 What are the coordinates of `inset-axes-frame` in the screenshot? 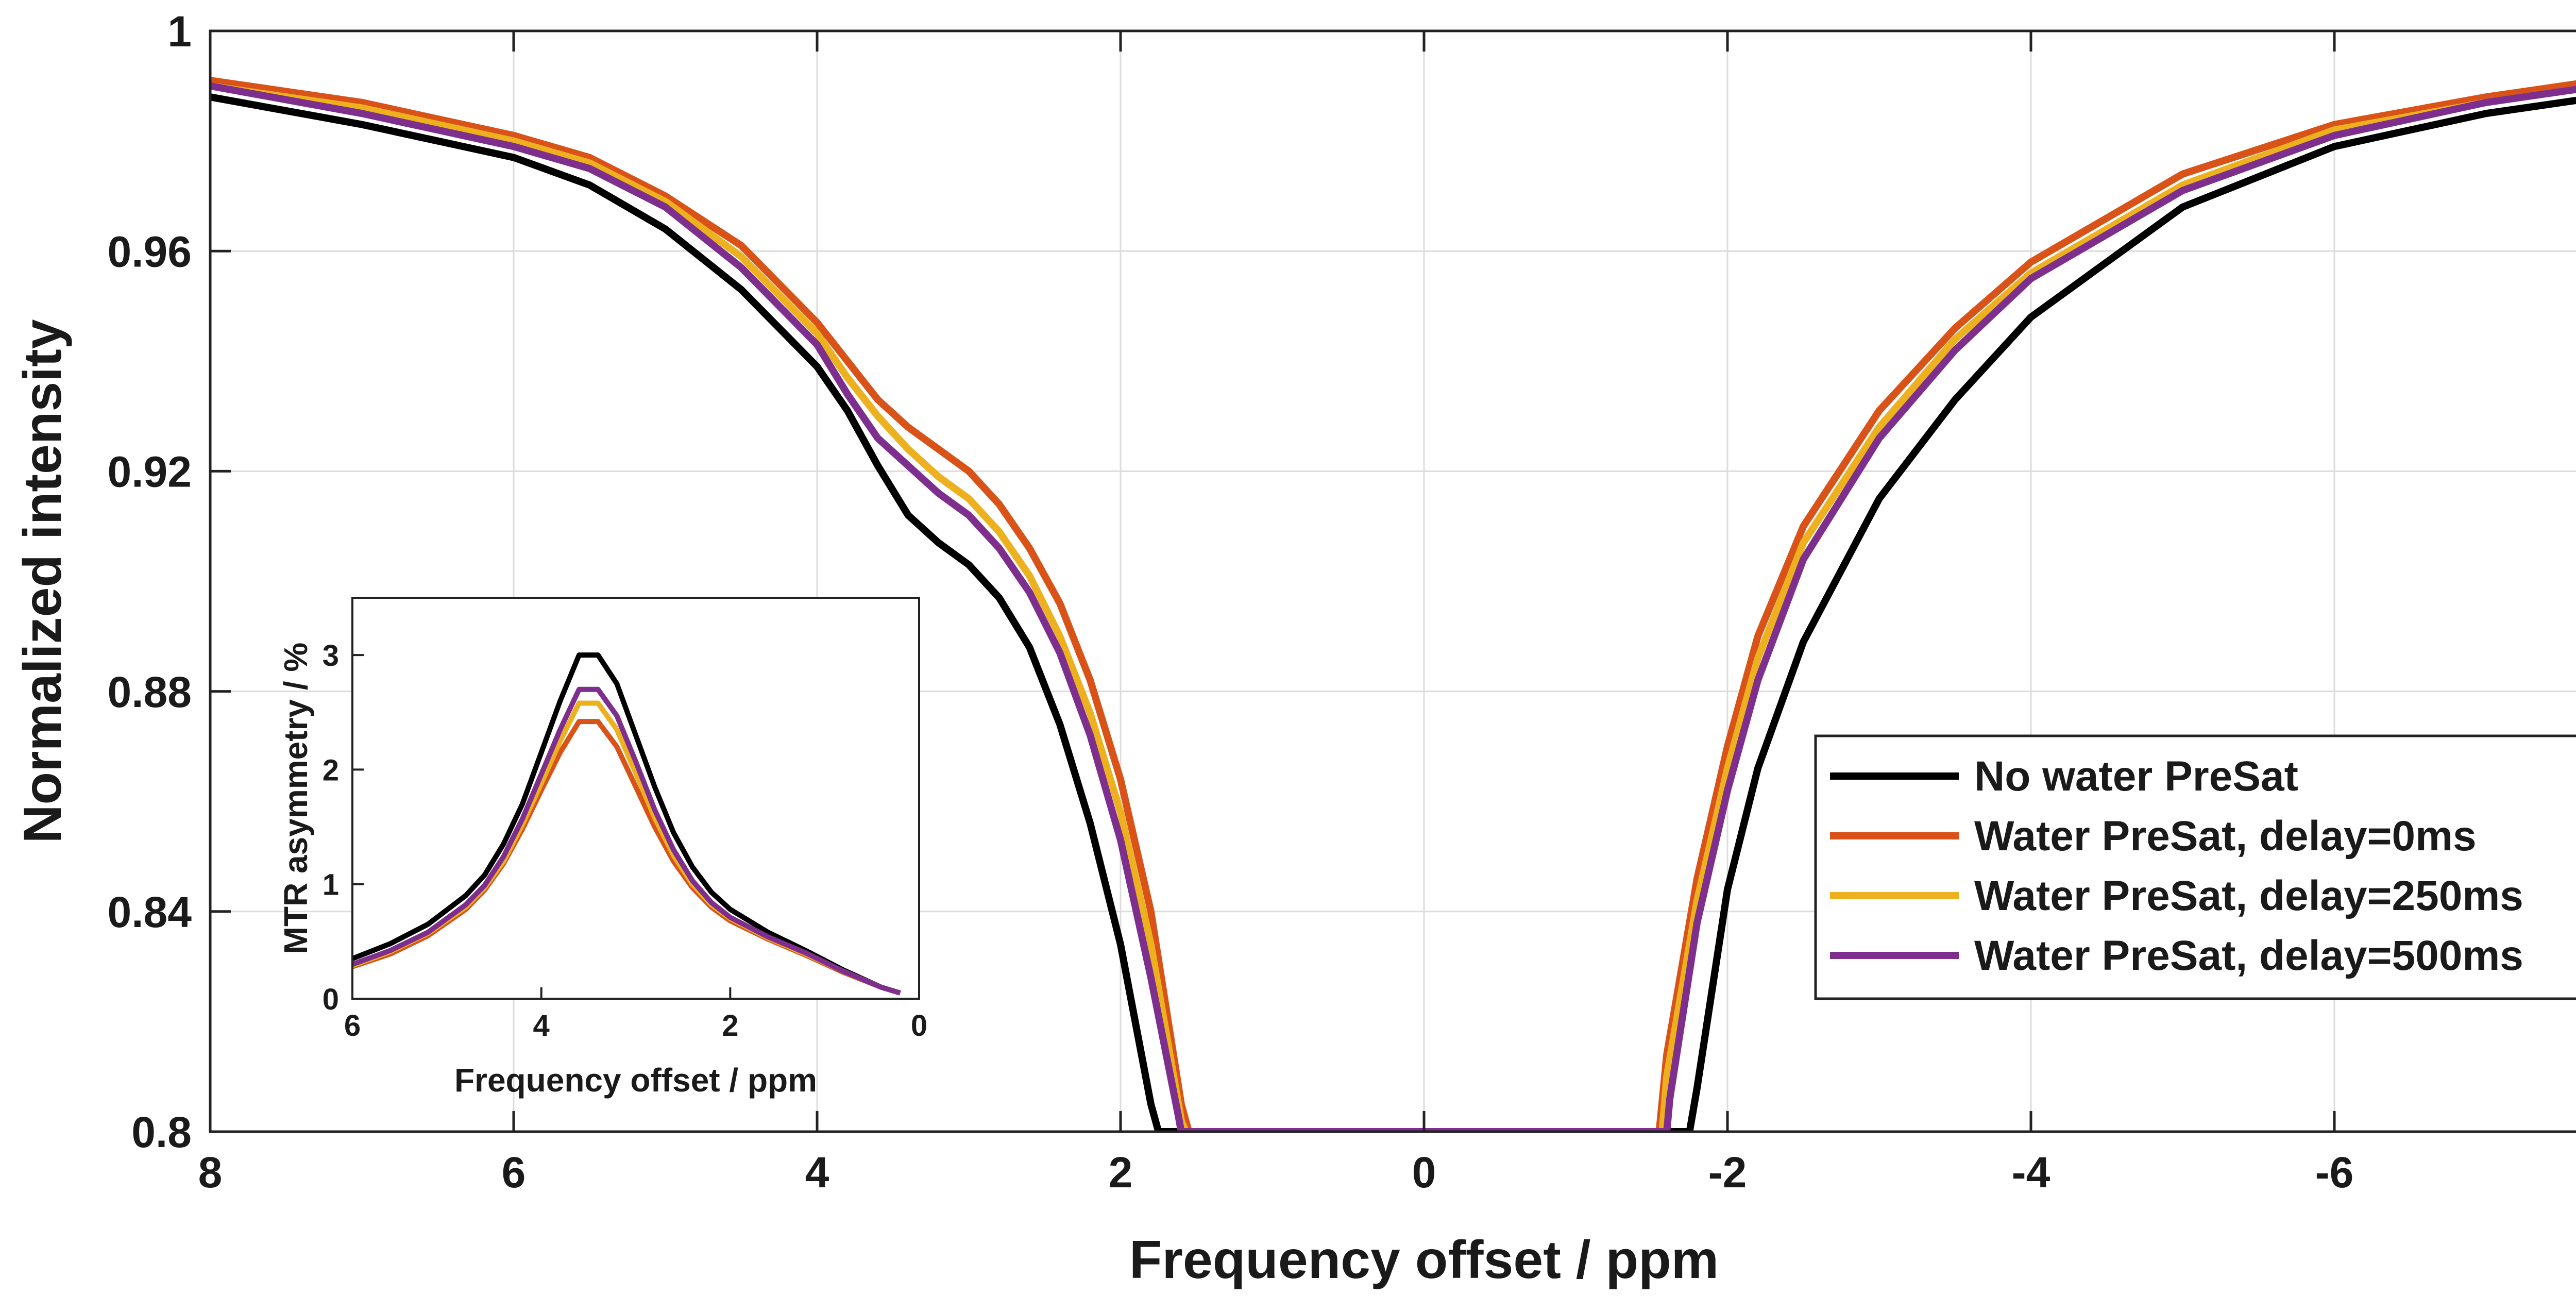 It's located at (635, 798).